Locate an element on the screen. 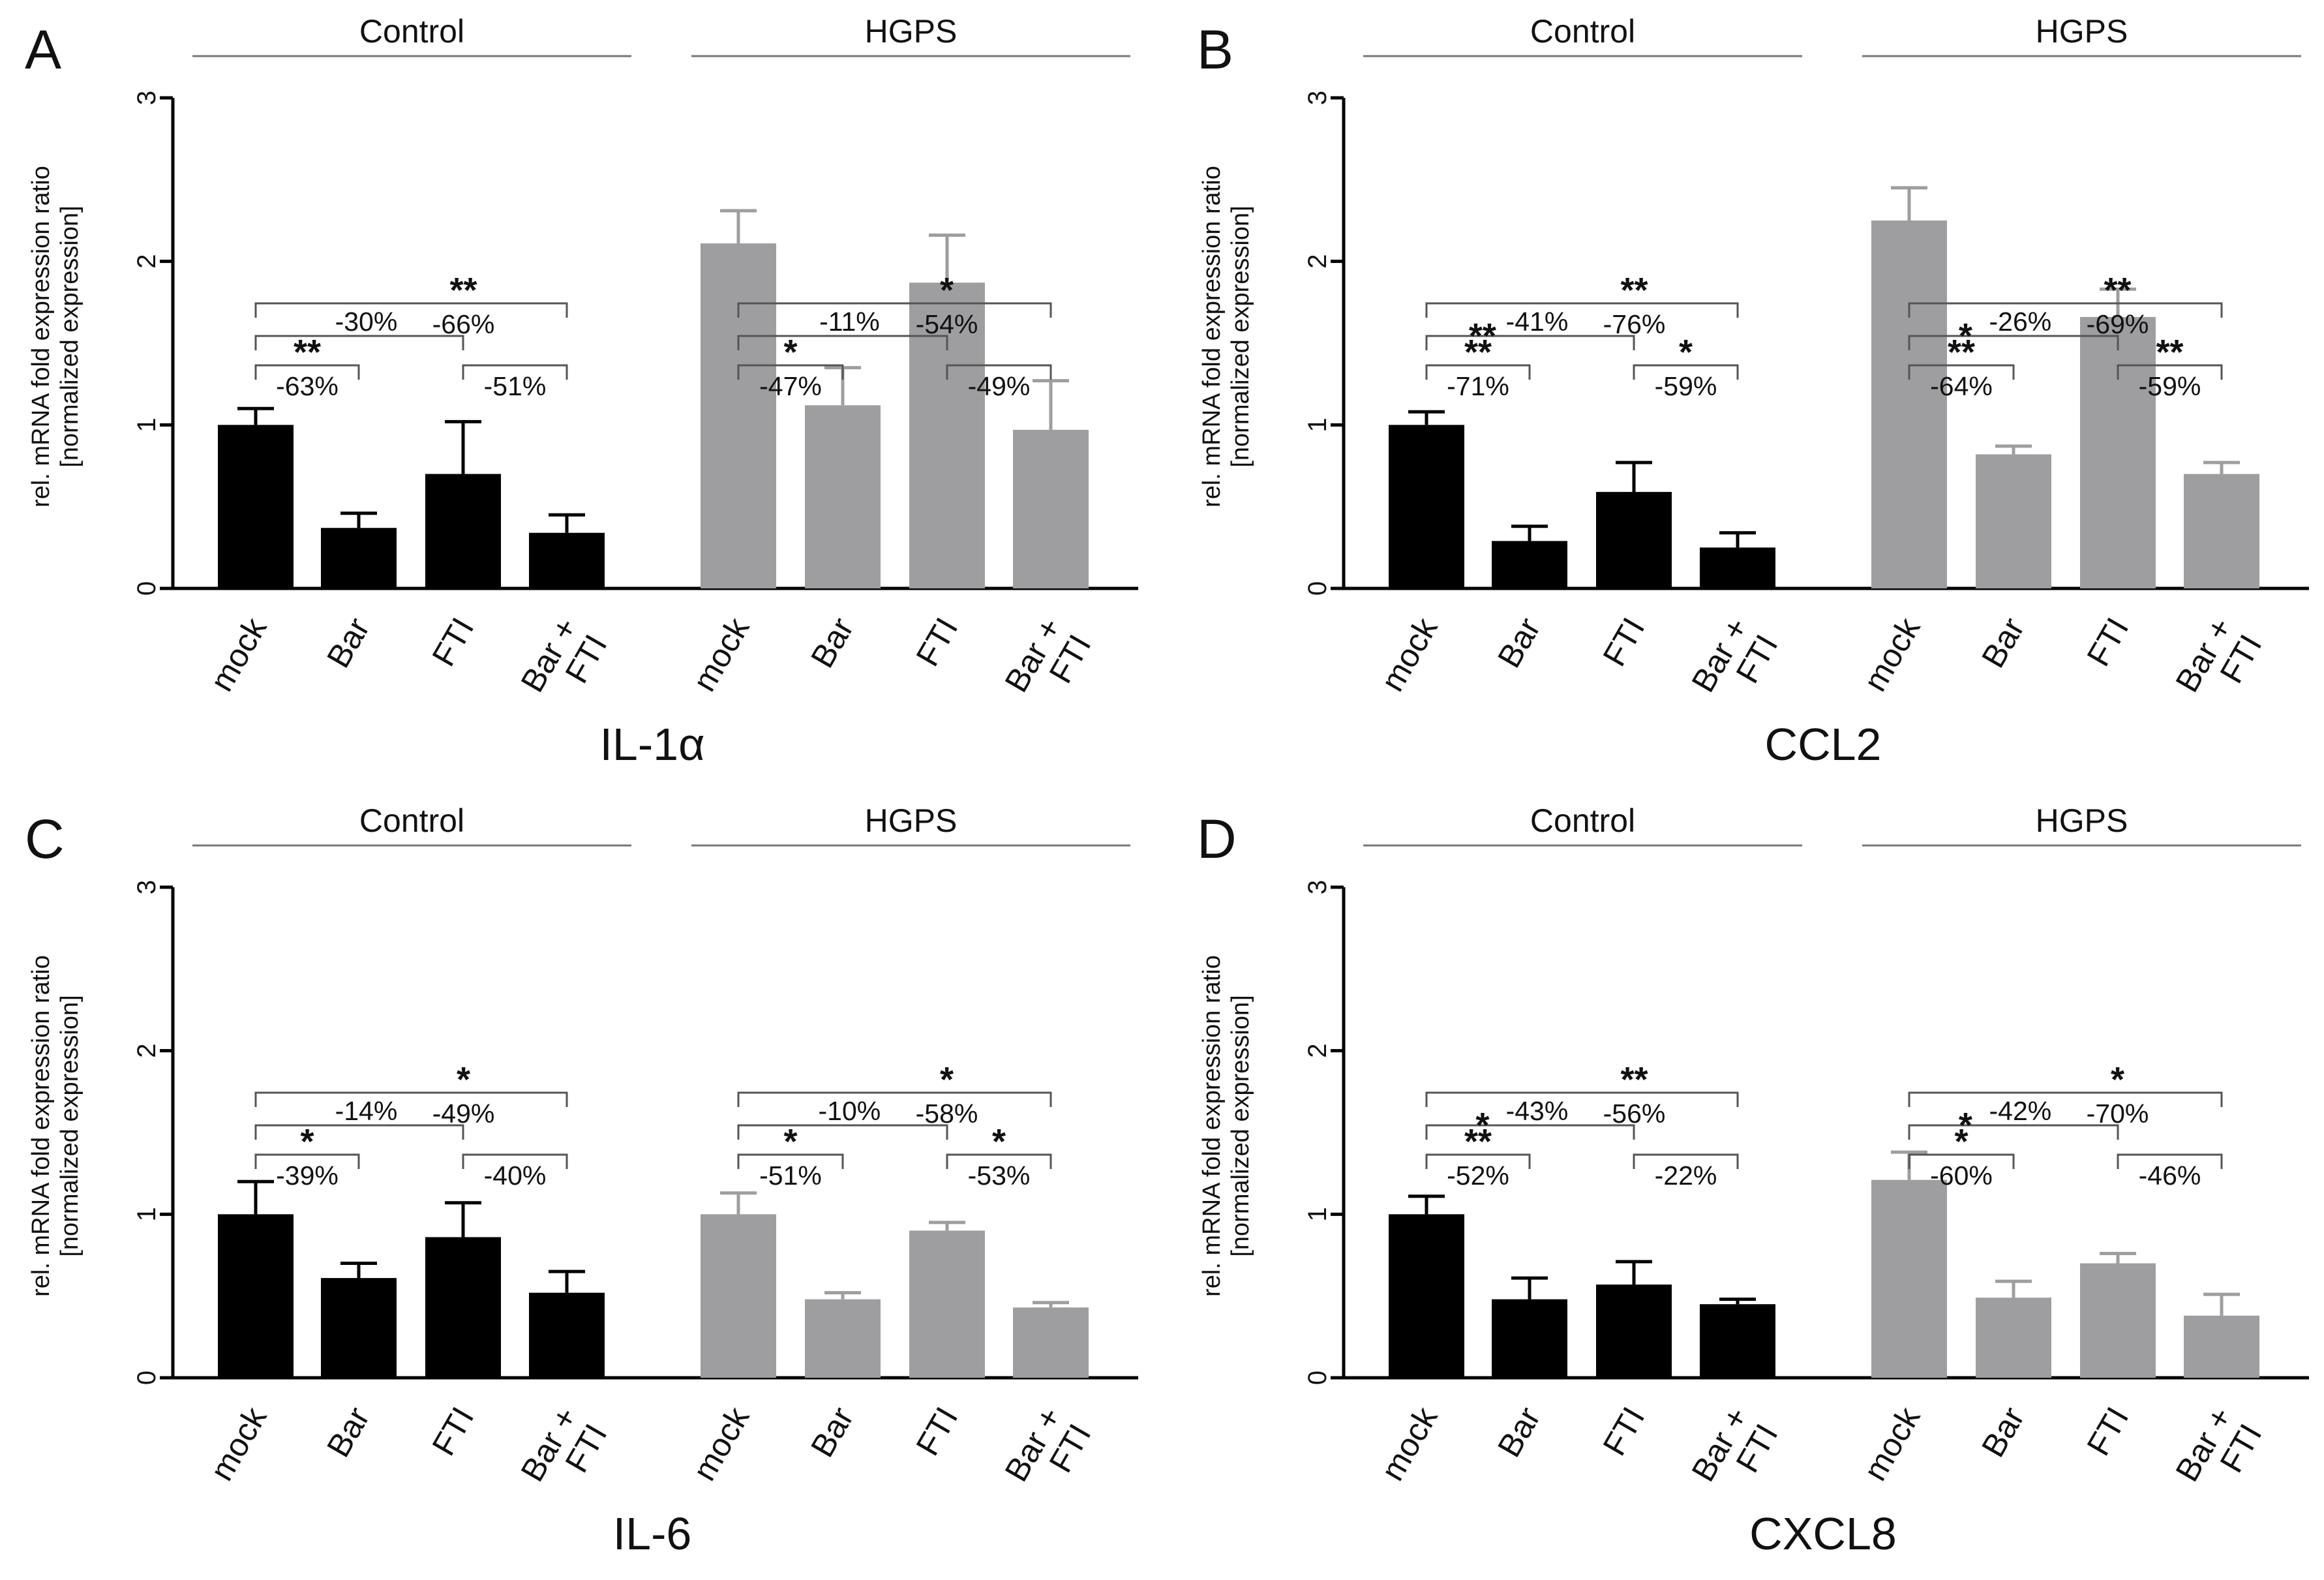  percent-change-label: -71% is located at coordinates (1478, 386).